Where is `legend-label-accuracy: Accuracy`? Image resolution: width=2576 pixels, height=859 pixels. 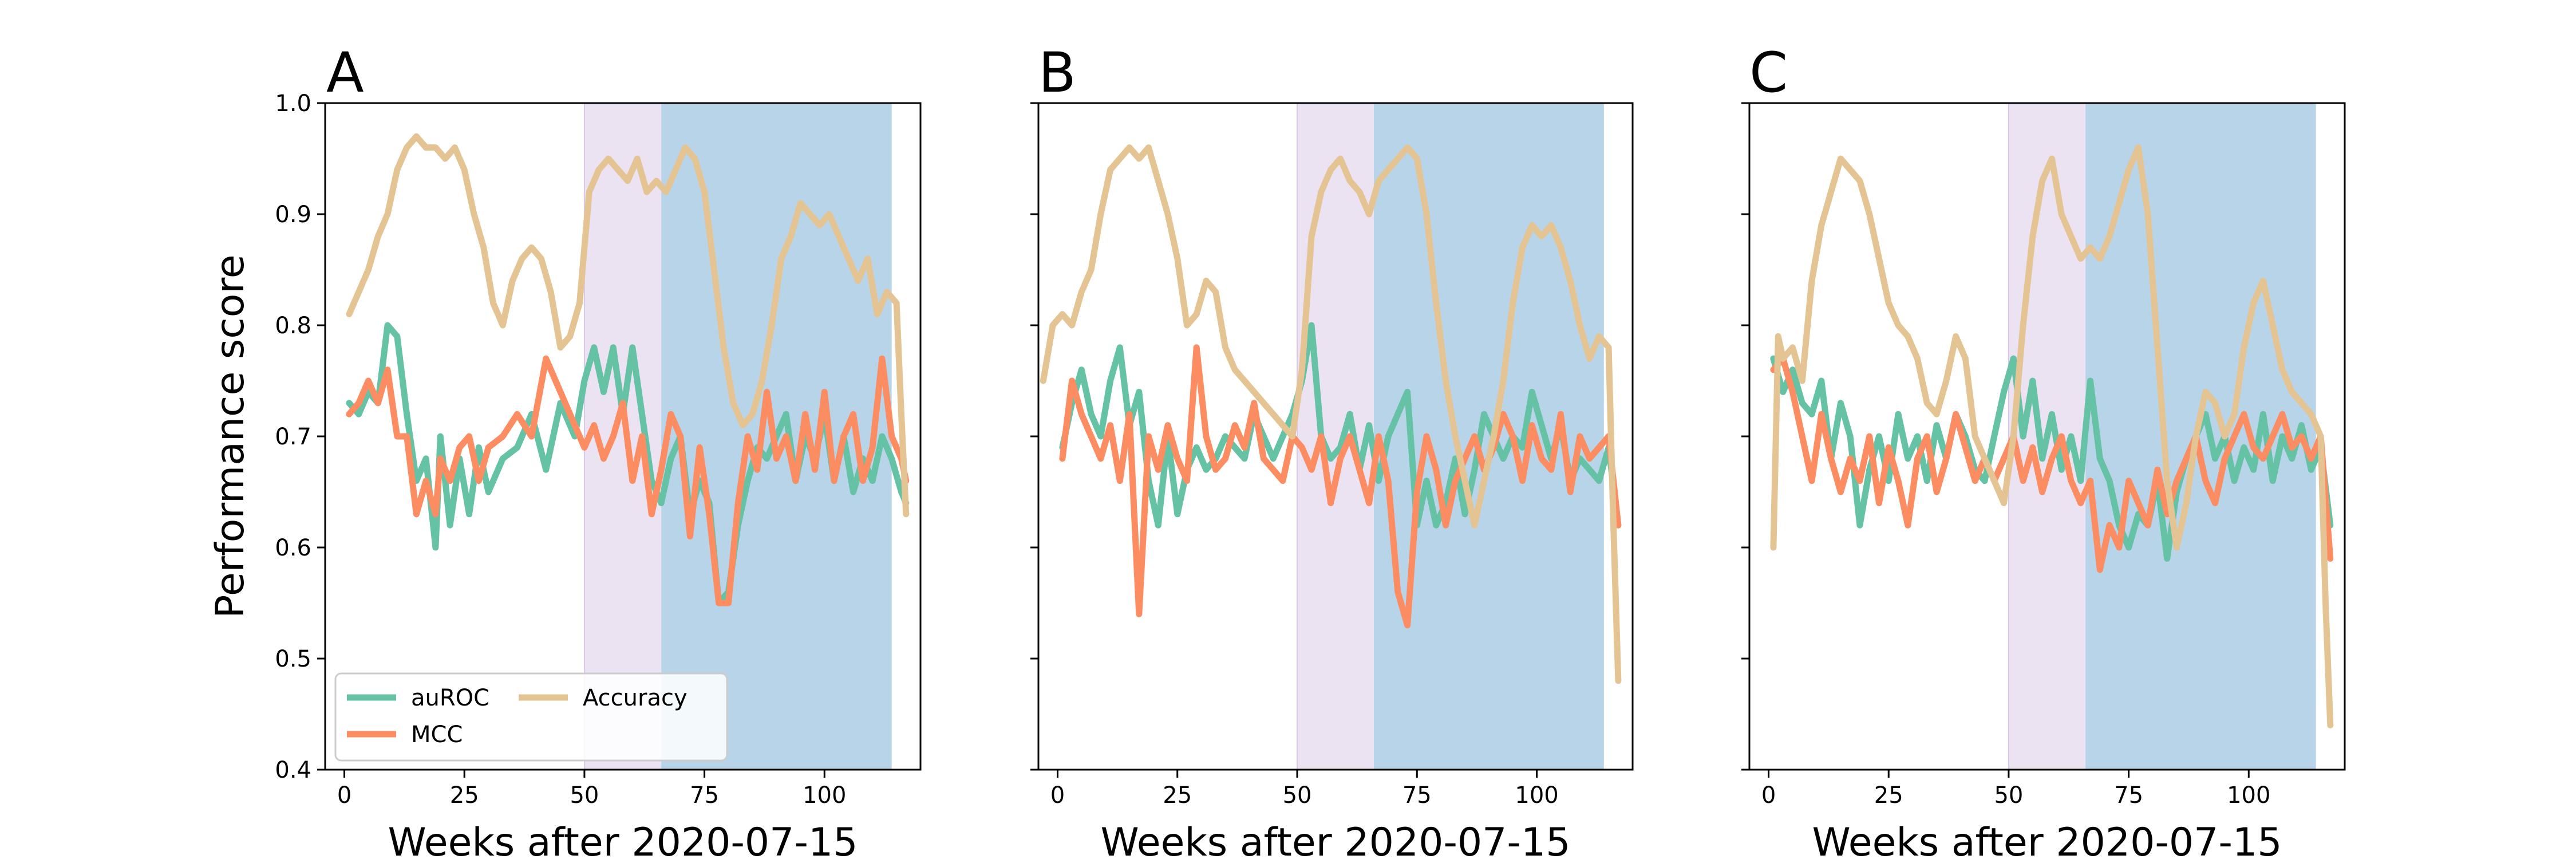
legend-label-accuracy: Accuracy is located at coordinates (635, 698).